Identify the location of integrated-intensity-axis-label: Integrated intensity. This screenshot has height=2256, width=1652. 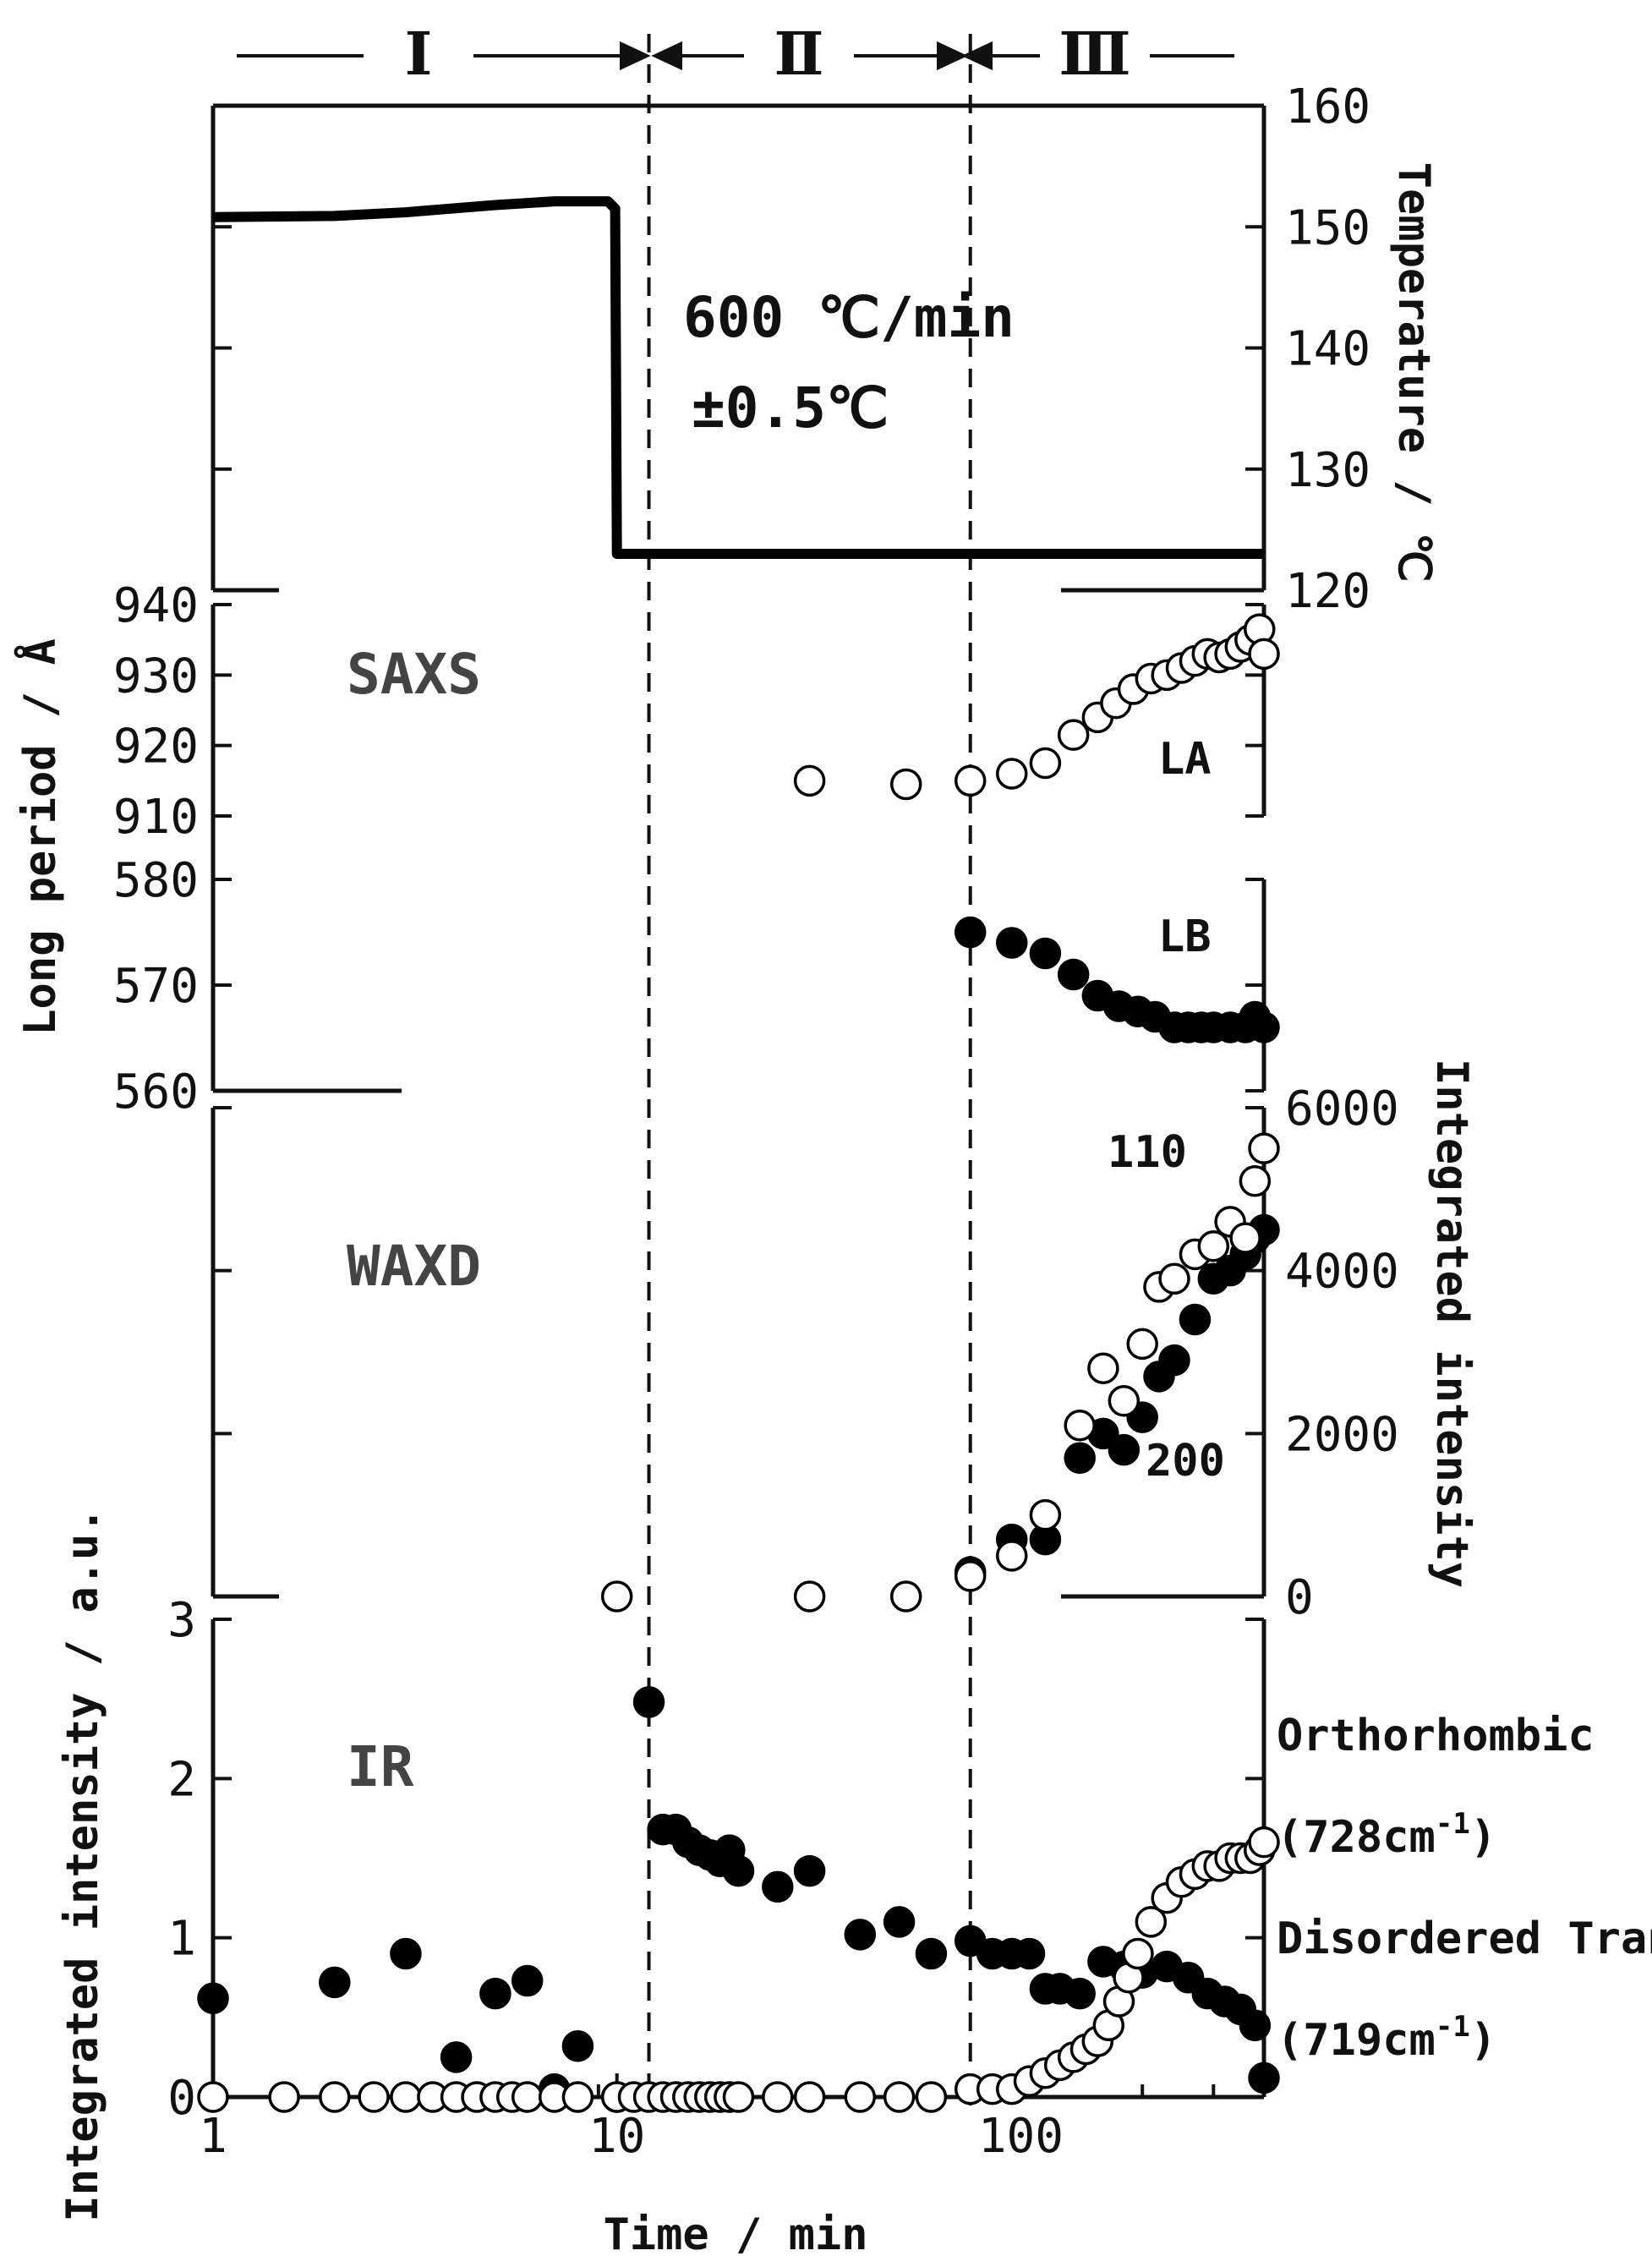
(1451, 1323).